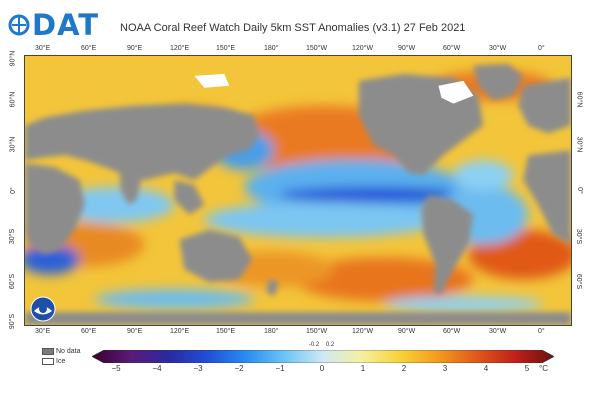  Describe the element at coordinates (13, 144) in the screenshot. I see `lat-tick-left: 30°N` at that location.